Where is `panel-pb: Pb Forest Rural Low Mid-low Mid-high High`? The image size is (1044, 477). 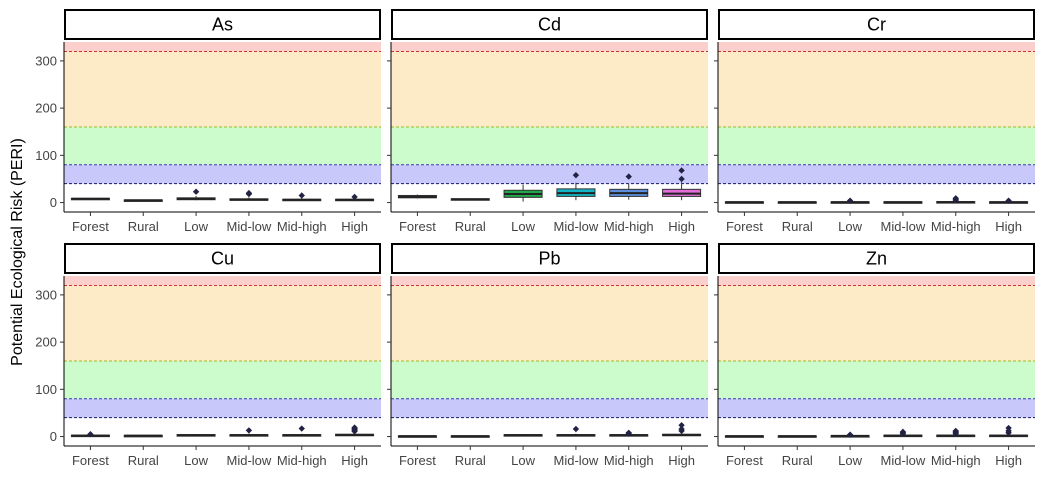
panel-pb: Pb Forest Rural Low Mid-low Mid-high High is located at coordinates (547, 355).